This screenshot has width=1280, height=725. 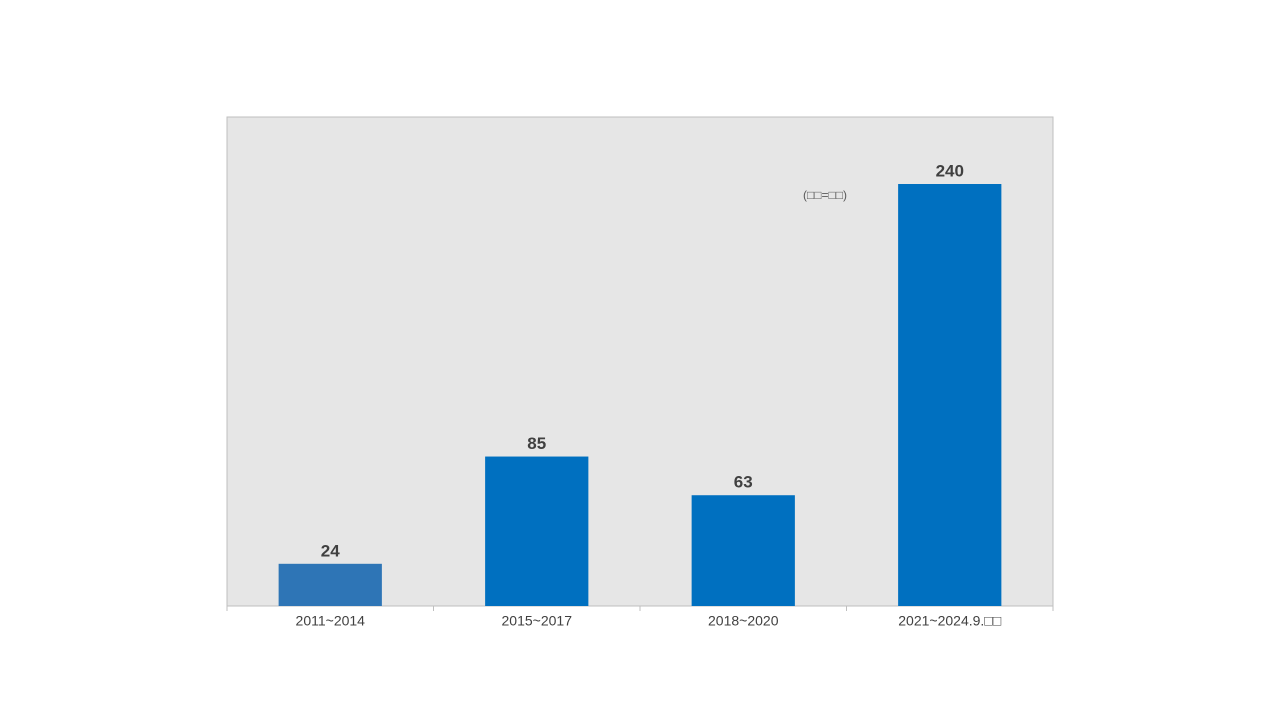 I want to click on x-tick-label: 2015~2017, so click(x=537, y=621).